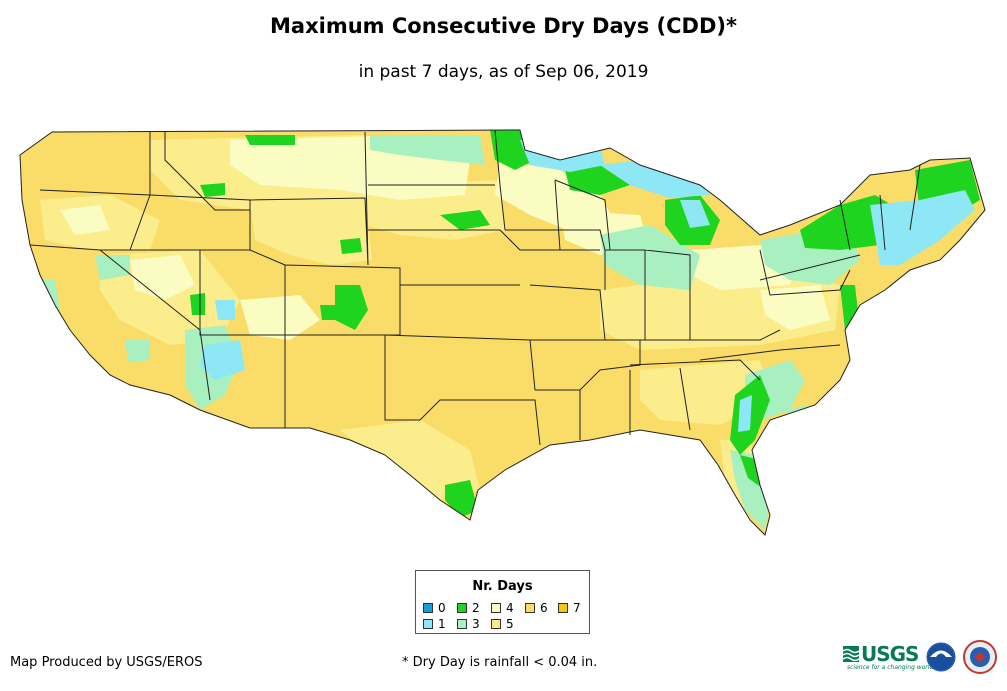 The height and width of the screenshot is (691, 1007). I want to click on legend-label-6: 6, so click(544, 608).